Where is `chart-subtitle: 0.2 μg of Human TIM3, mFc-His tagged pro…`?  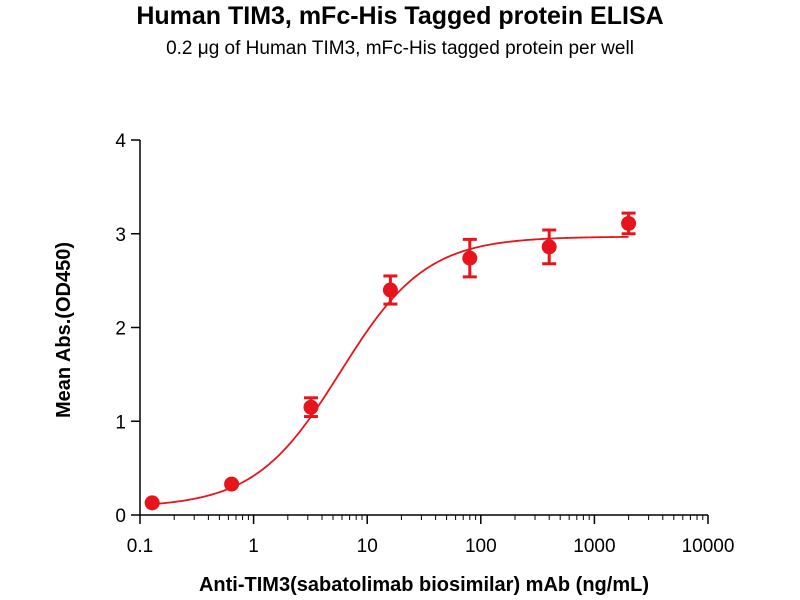 chart-subtitle: 0.2 μg of Human TIM3, mFc-His tagged pro… is located at coordinates (400, 48).